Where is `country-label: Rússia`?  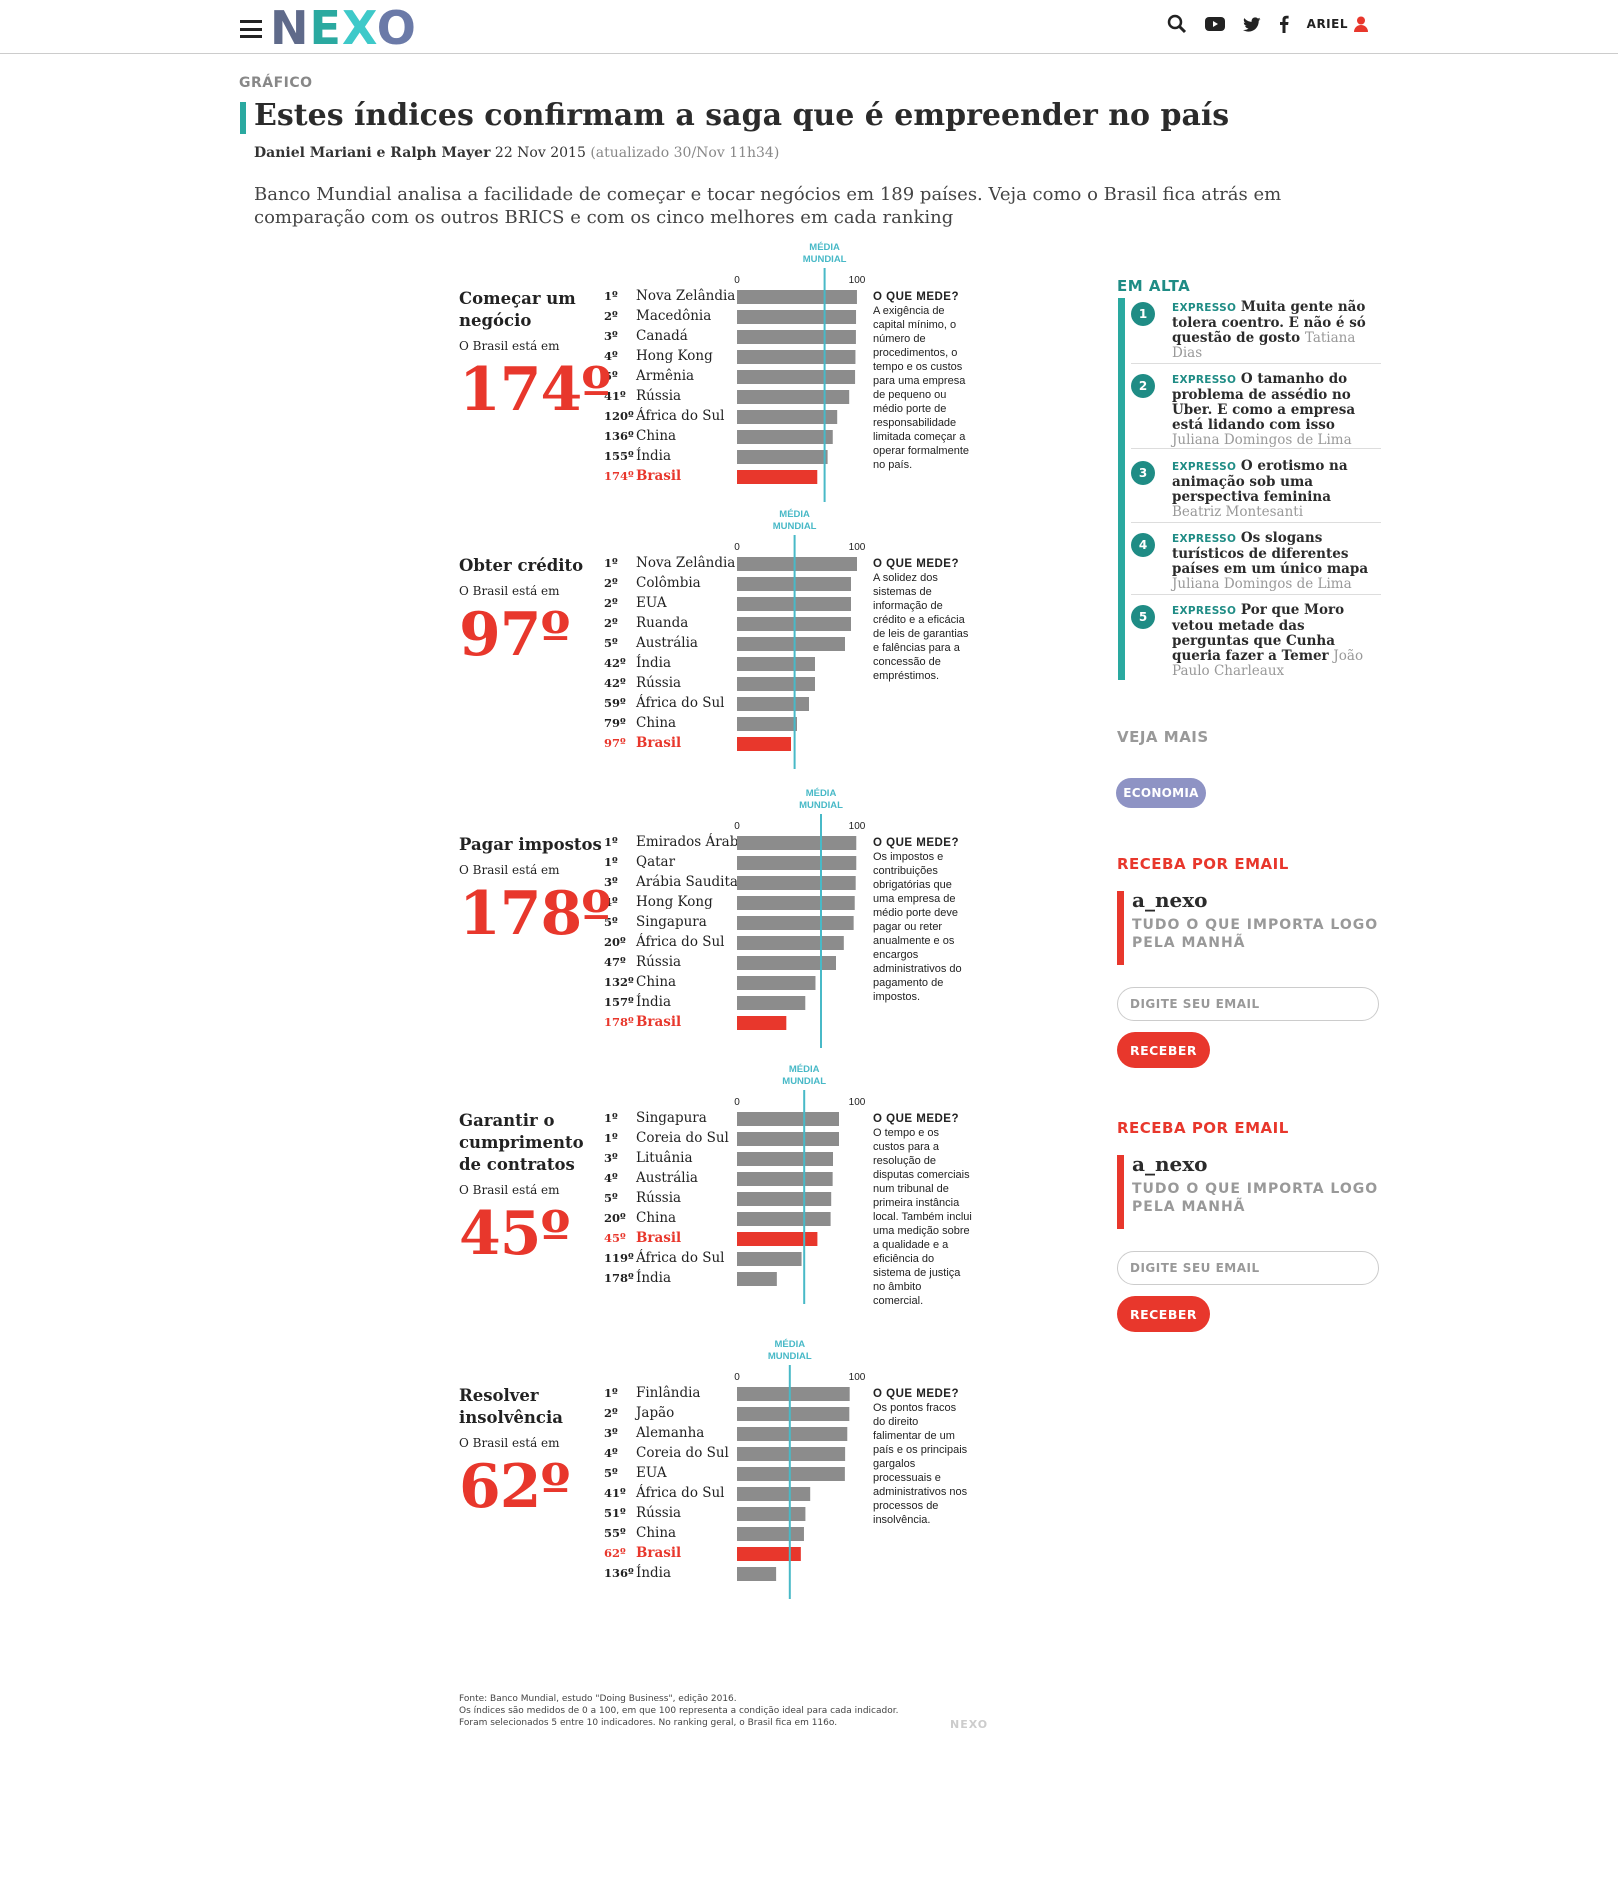 country-label: Rússia is located at coordinates (658, 396).